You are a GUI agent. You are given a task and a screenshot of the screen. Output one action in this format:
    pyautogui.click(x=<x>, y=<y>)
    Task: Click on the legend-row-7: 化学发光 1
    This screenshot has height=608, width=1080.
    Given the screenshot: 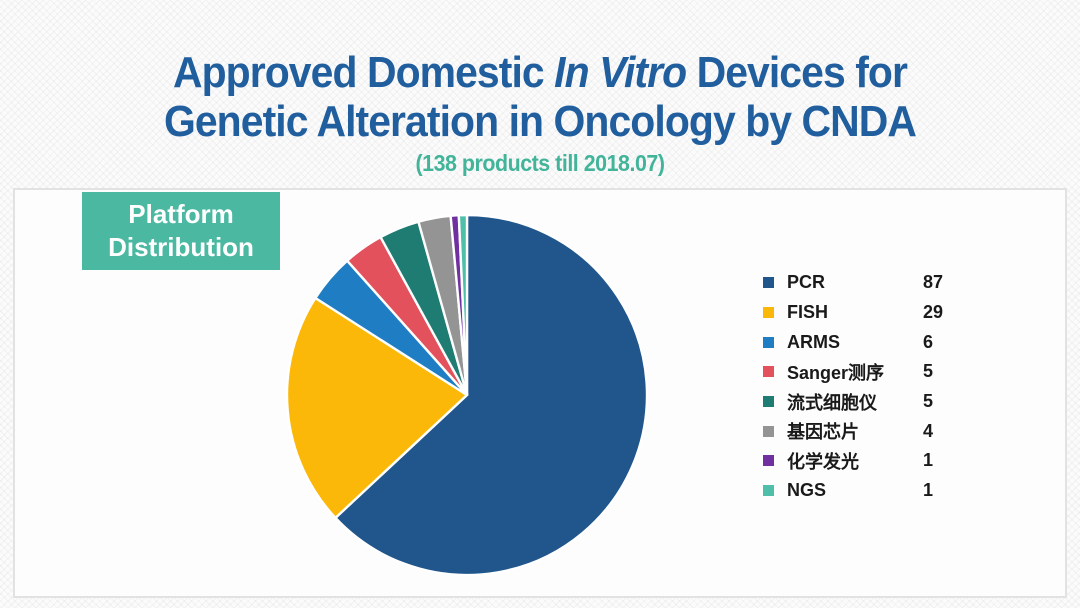 What is the action you would take?
    pyautogui.click(x=853, y=461)
    